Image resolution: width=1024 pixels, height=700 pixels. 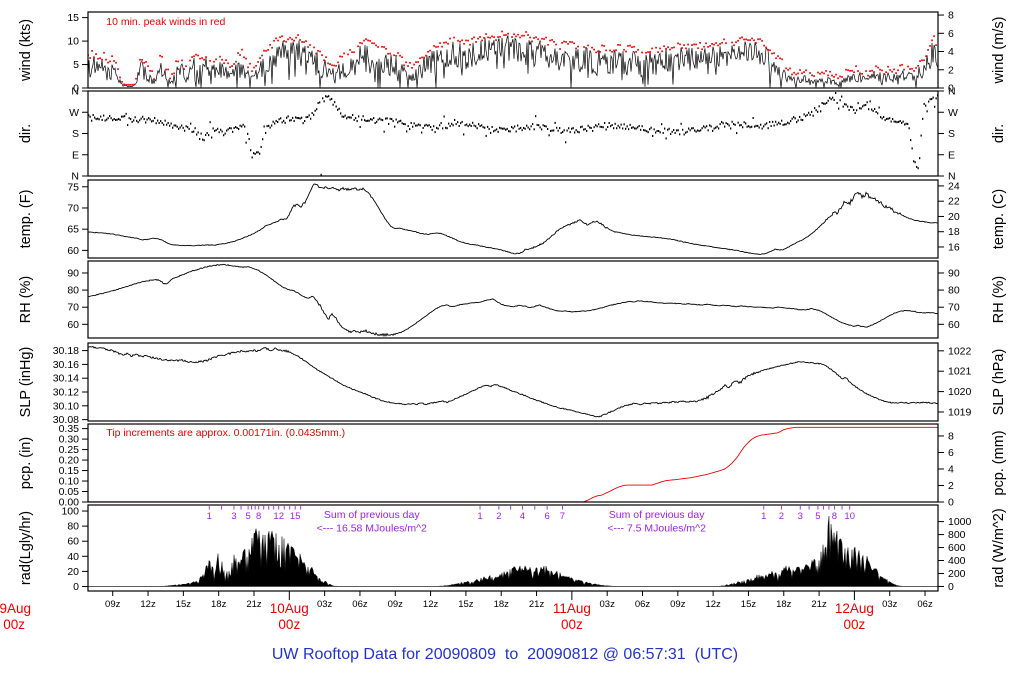 I want to click on svg-text: E, so click(x=75, y=155).